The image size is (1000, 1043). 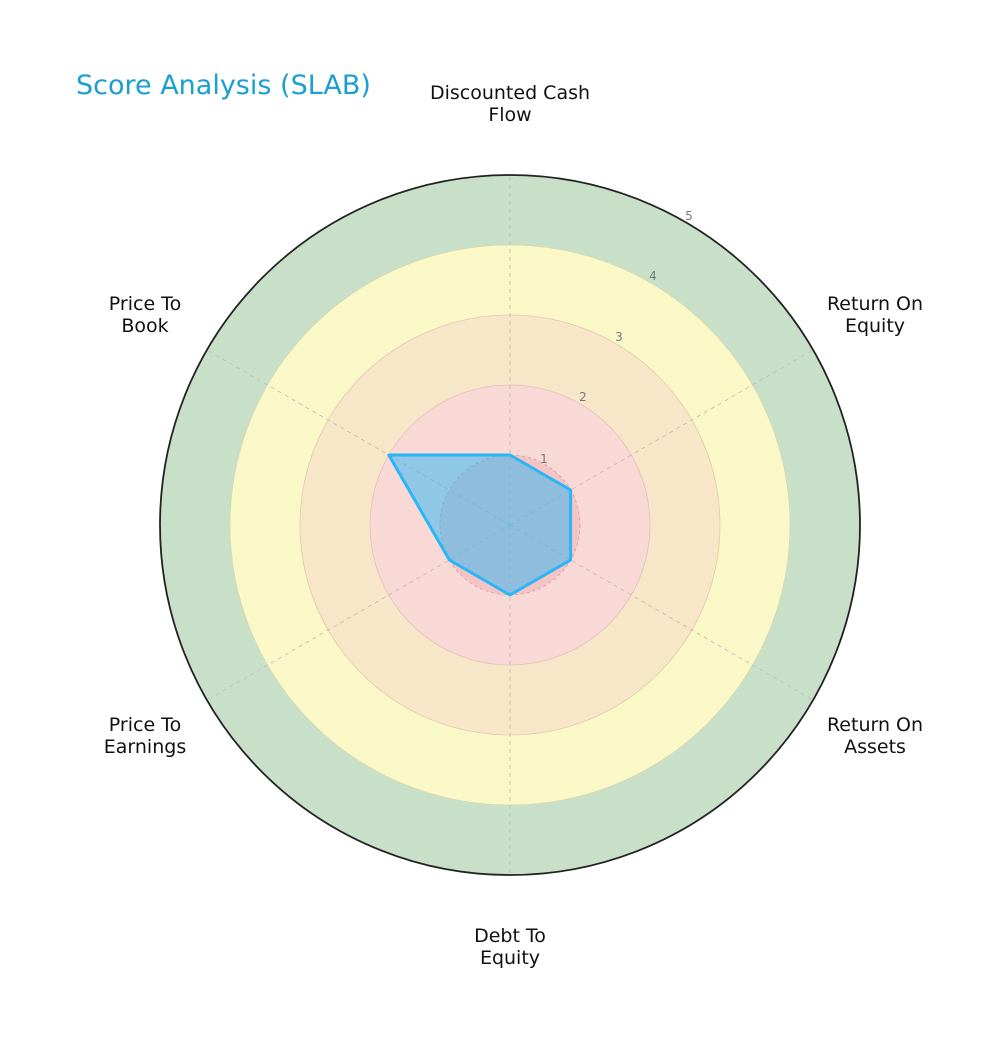 What do you see at coordinates (875, 736) in the screenshot?
I see `axis-label-roa: Return On Assets` at bounding box center [875, 736].